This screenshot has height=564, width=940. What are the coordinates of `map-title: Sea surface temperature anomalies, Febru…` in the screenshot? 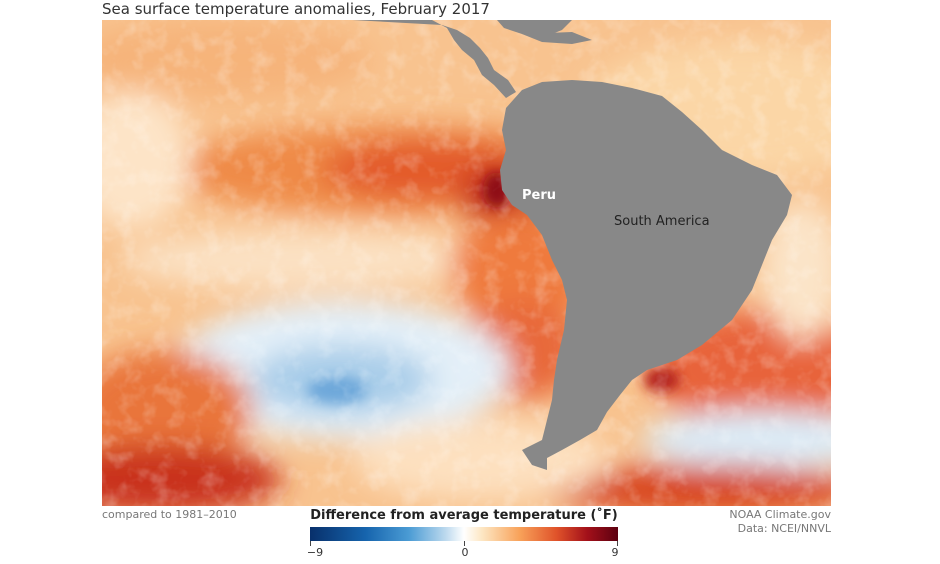 It's located at (296, 9).